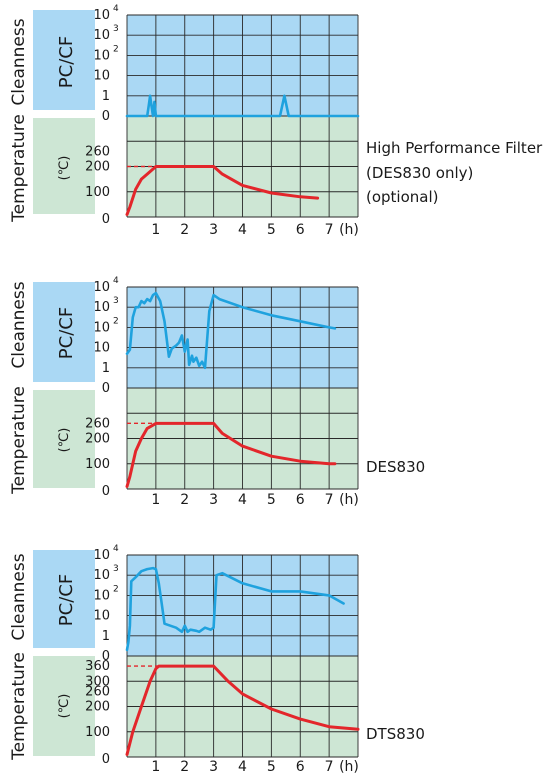 The image size is (548, 779). What do you see at coordinates (97, 666) in the screenshot?
I see `temperature-tick-label: 360` at bounding box center [97, 666].